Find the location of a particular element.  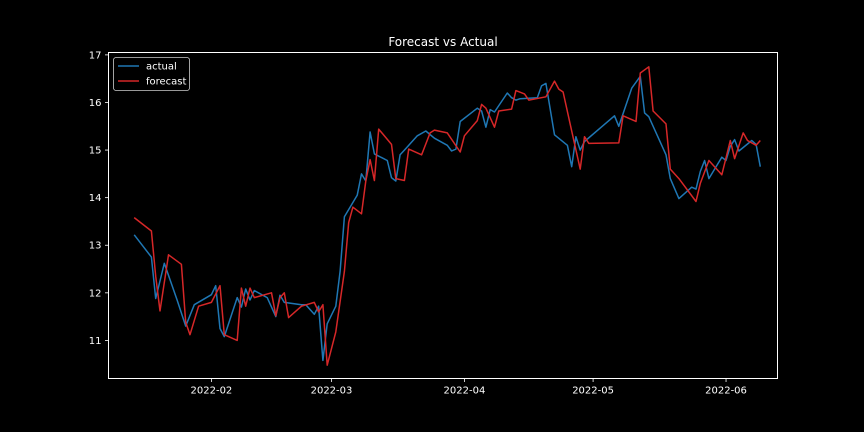

legend: actual forecast is located at coordinates (151, 74).